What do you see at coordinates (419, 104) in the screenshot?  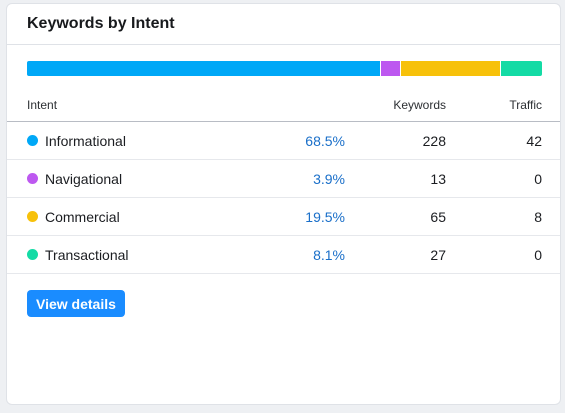 I see `column-header-keywords: Keywords` at bounding box center [419, 104].